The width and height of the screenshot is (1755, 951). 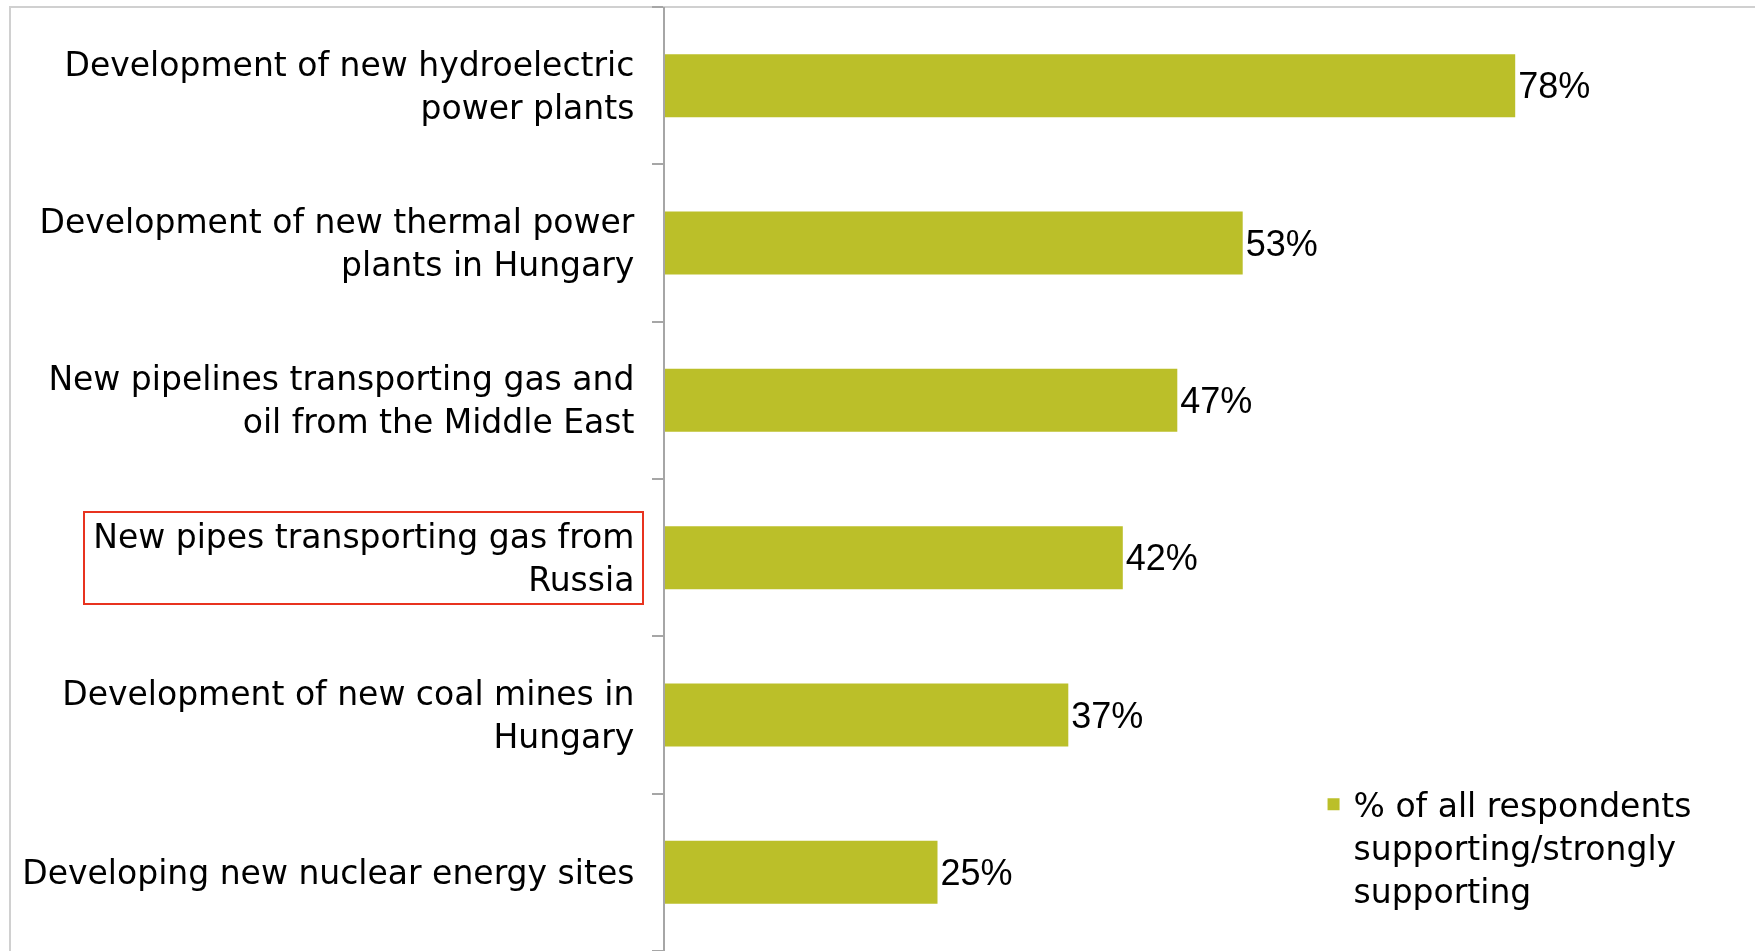 I want to click on y-tick-label: New pipelines transporting gas and oil from the Middle East, so click(x=341, y=400).